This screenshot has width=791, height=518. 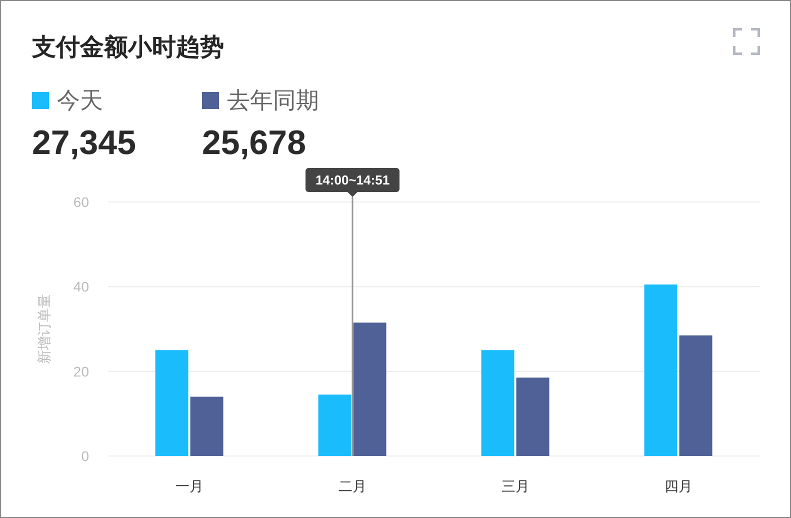 I want to click on x-tick-label: 三月, so click(x=516, y=486).